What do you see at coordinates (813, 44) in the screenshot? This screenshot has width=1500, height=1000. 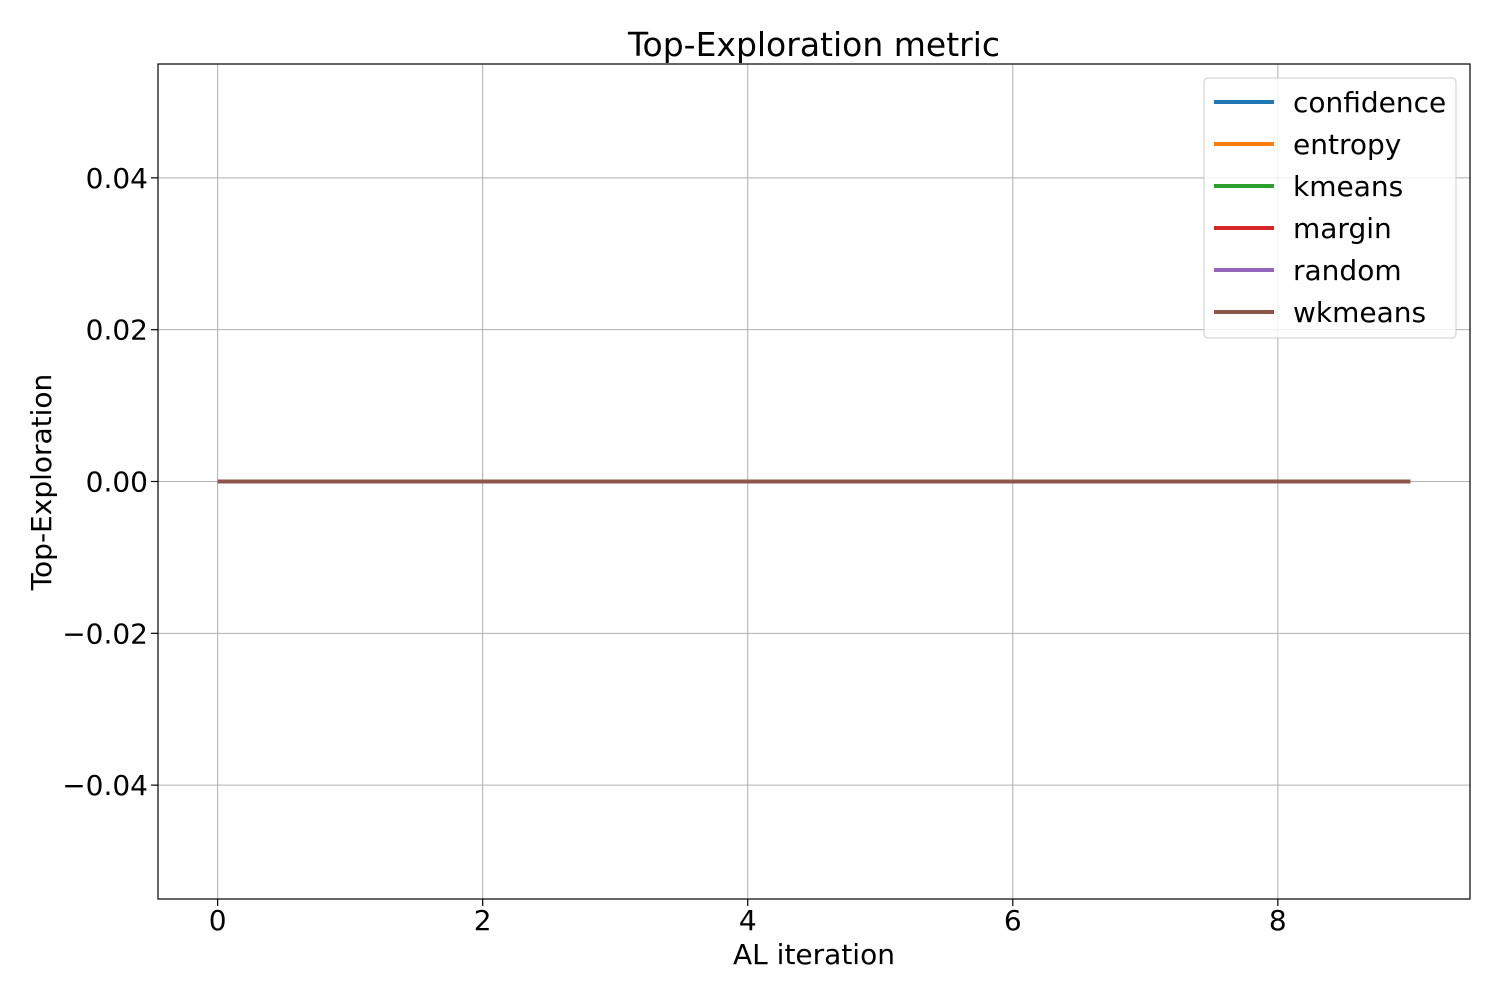 I see `chart-title: Top-Exploration metric` at bounding box center [813, 44].